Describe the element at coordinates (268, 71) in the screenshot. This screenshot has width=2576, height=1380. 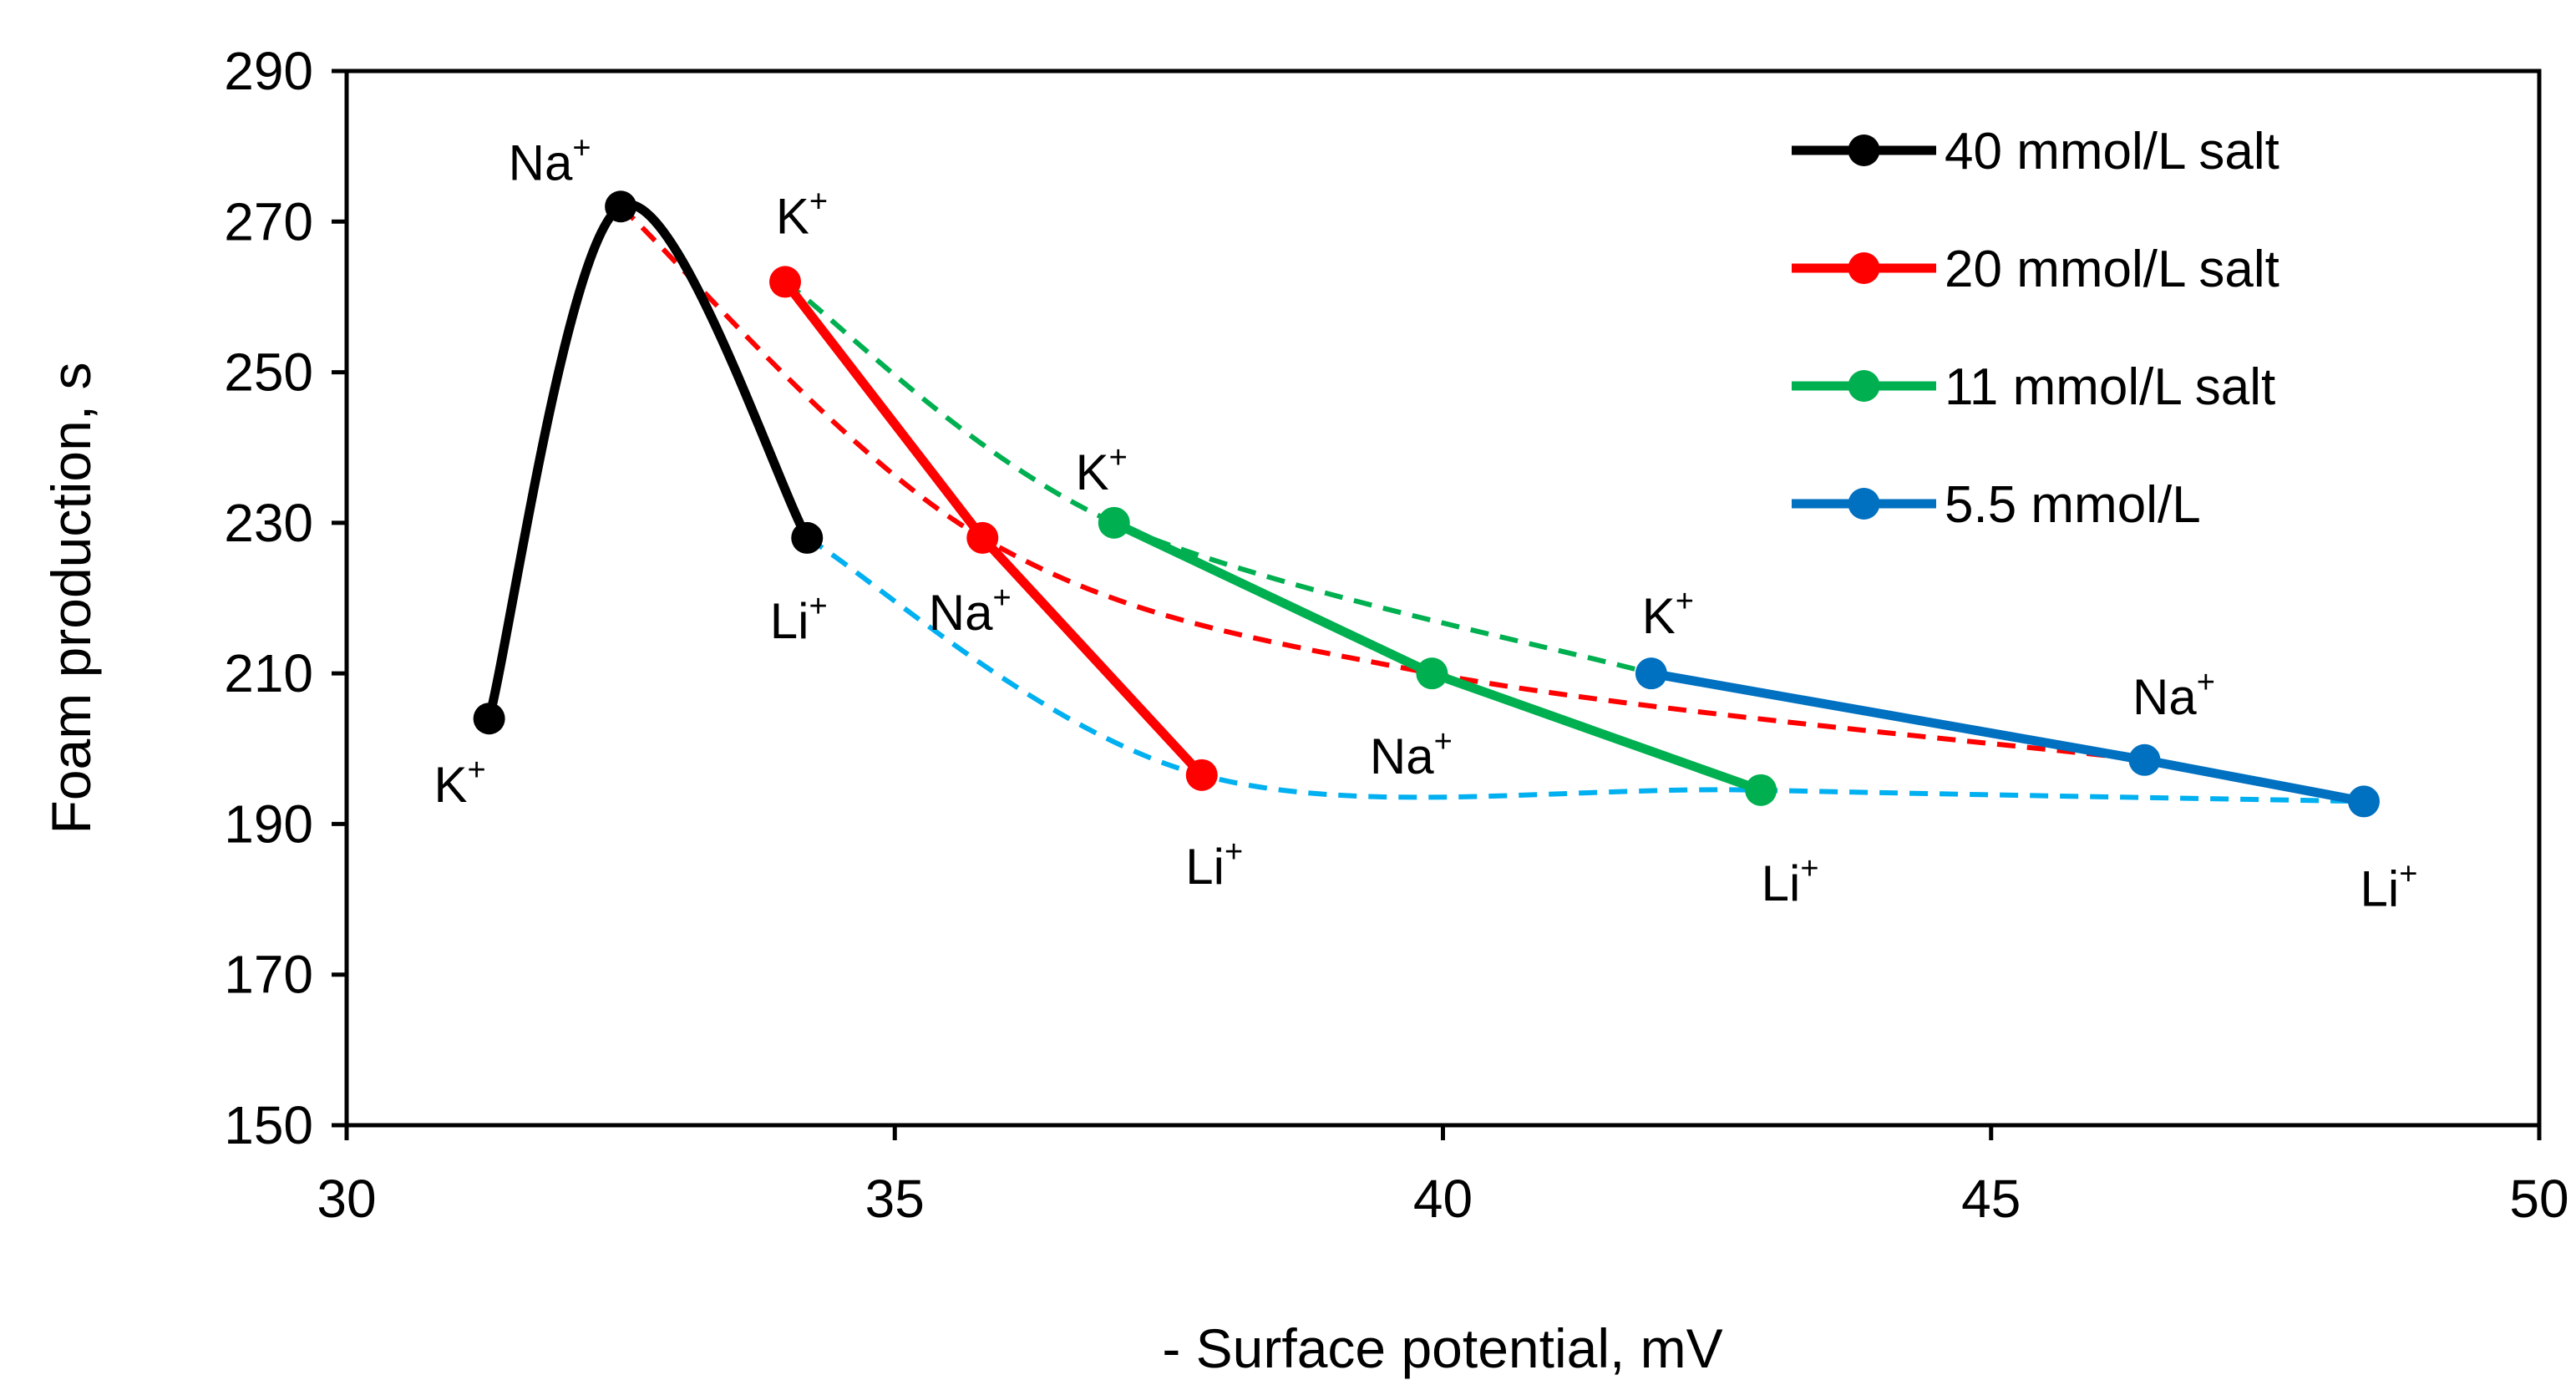
I see `y-tick-label: 290` at that location.